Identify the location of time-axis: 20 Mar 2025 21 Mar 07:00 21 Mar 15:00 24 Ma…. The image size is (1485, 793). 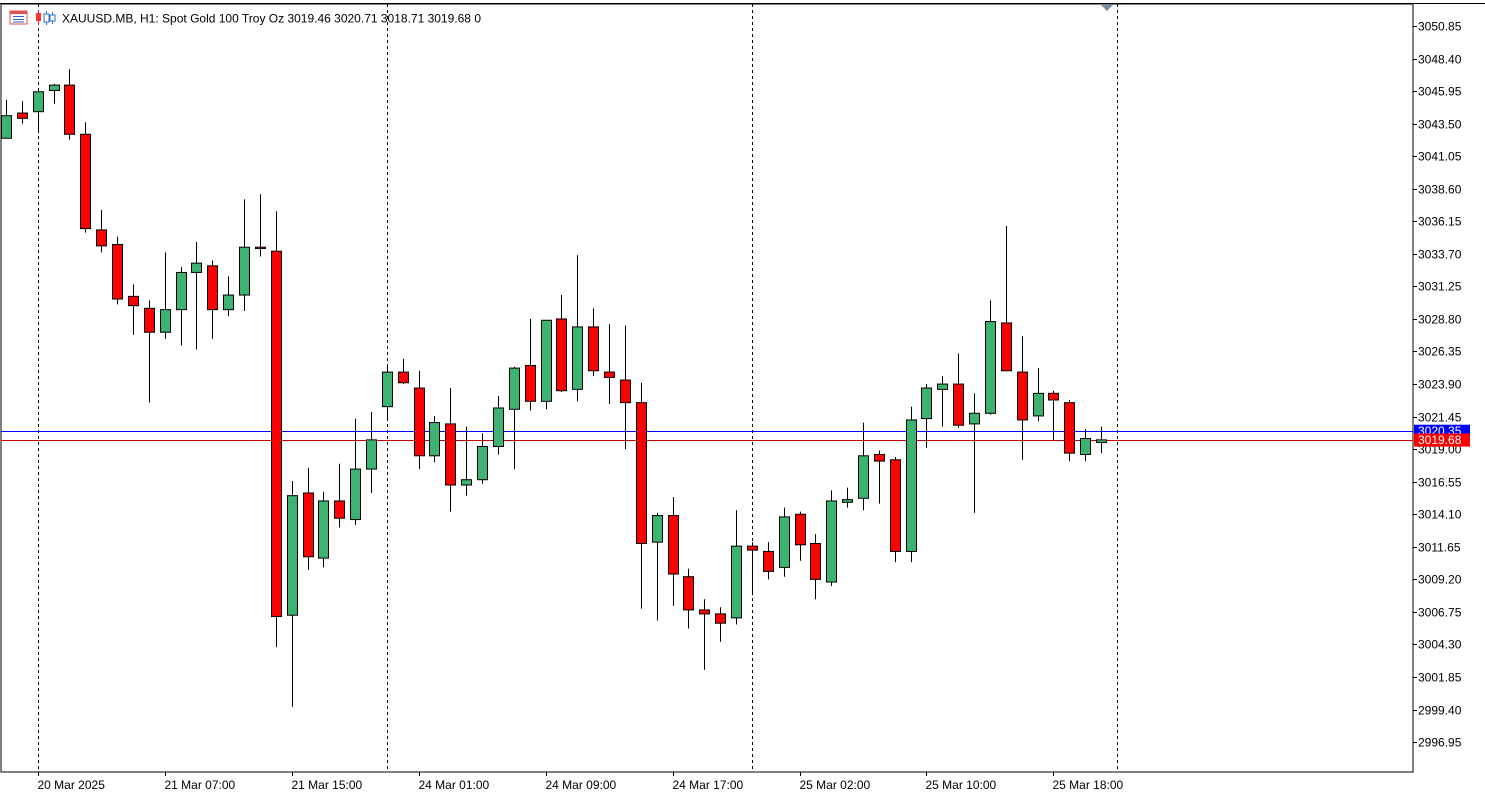
(581, 782).